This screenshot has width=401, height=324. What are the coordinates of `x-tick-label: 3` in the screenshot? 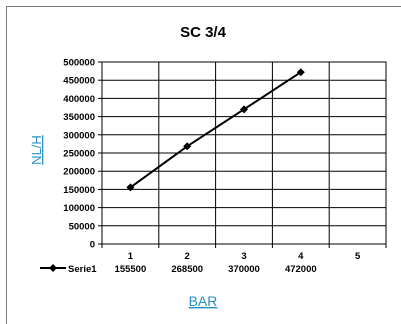 It's located at (243, 256).